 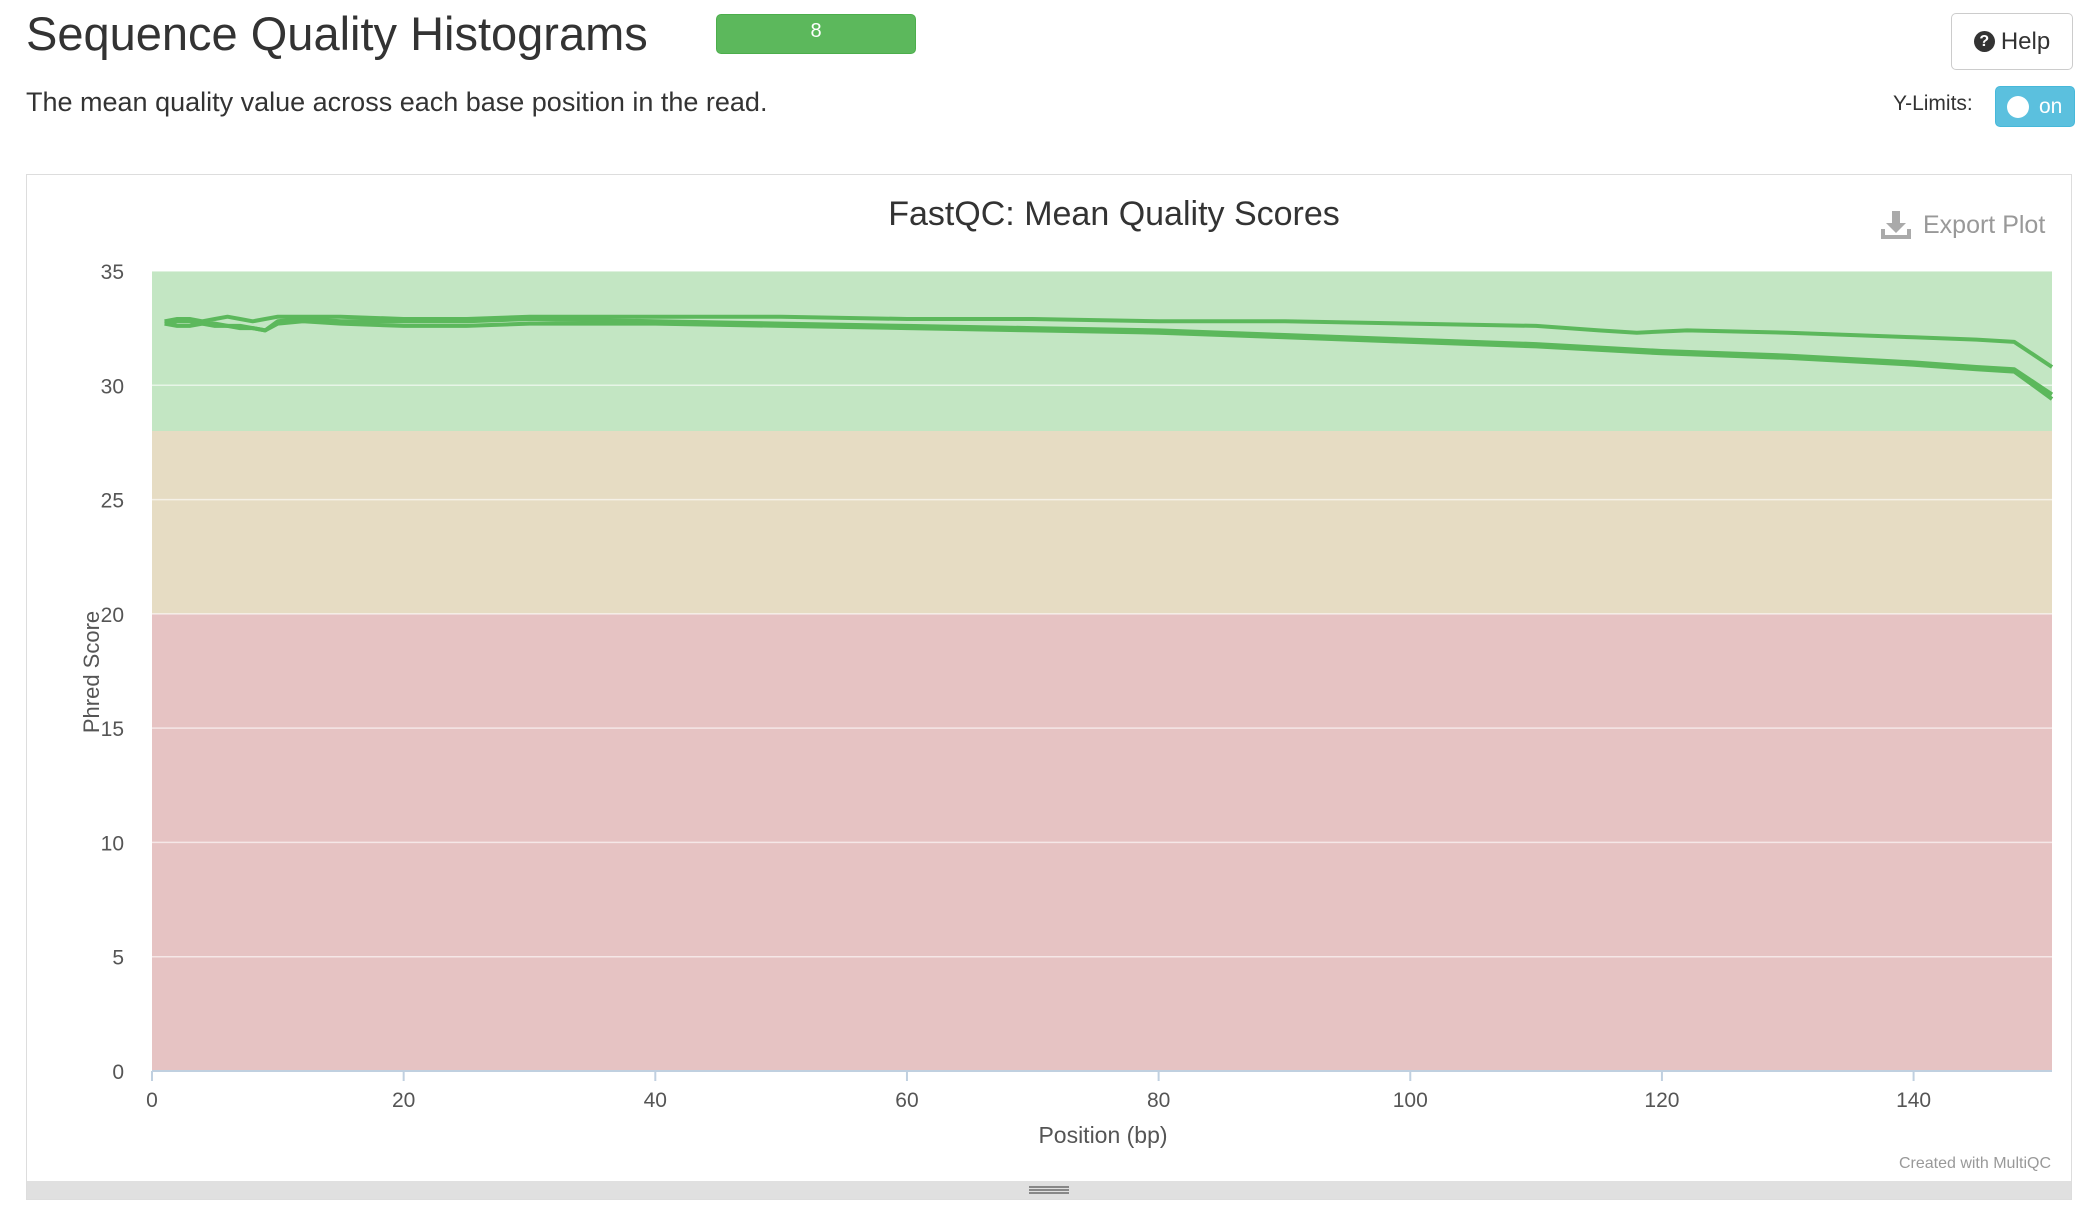 I want to click on y-tick-label: 25, so click(x=112, y=501).